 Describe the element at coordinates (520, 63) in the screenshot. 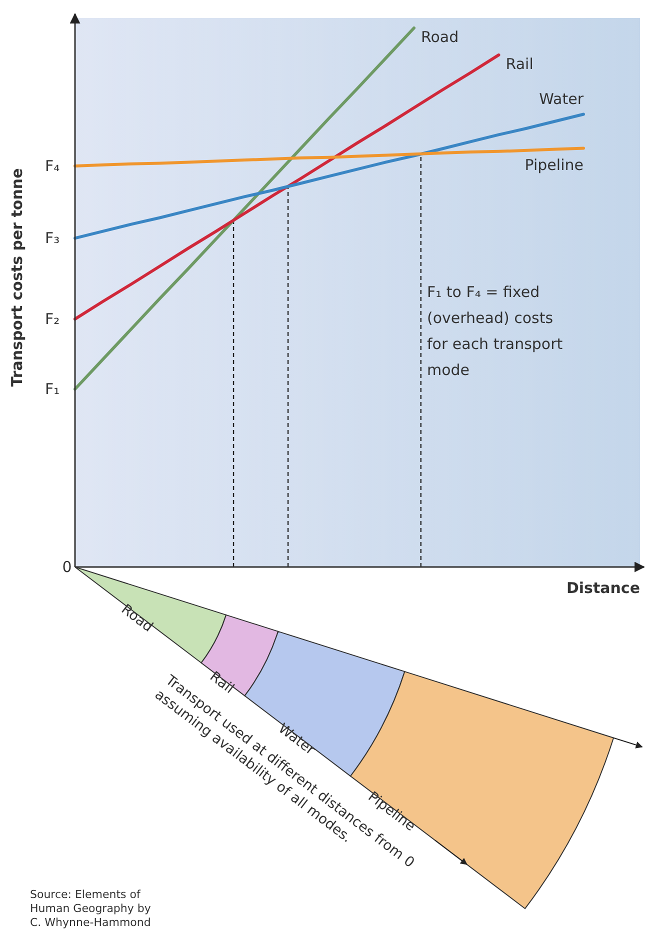

I see `series-label: Rail` at that location.